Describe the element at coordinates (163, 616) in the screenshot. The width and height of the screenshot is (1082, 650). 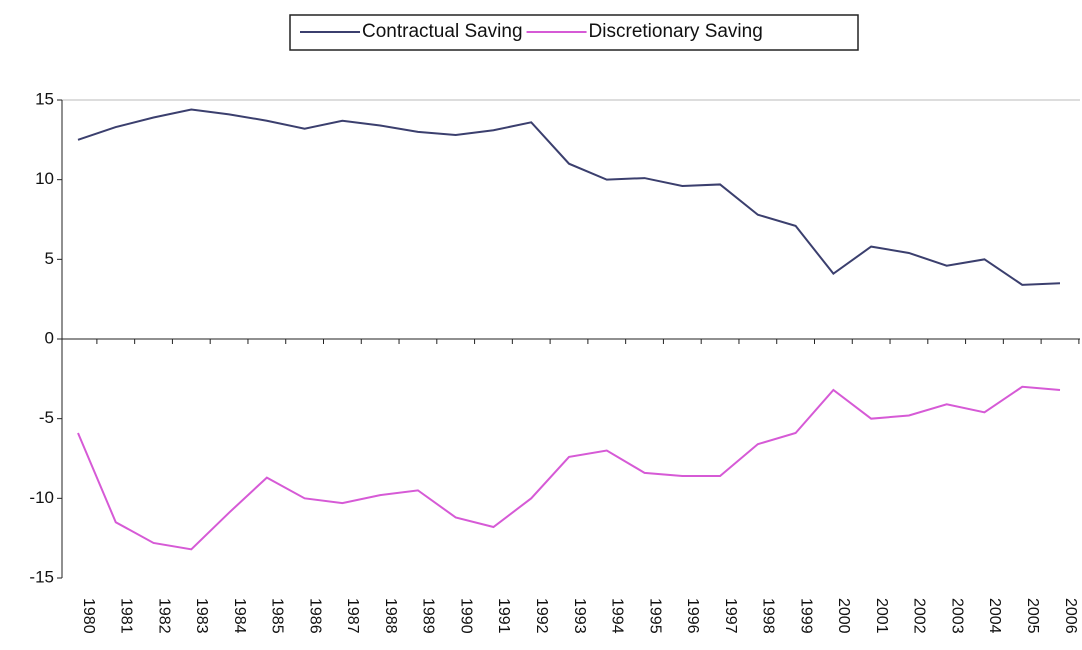
I see `x-tick-label: 1982` at that location.